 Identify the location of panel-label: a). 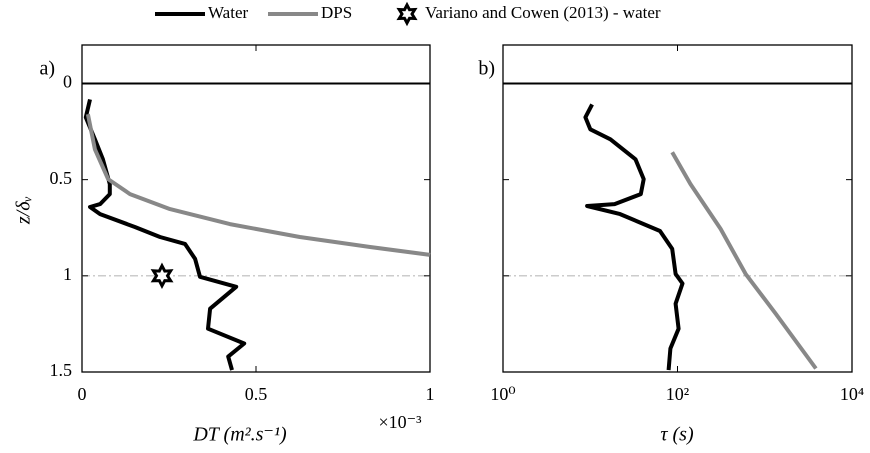
(47, 69).